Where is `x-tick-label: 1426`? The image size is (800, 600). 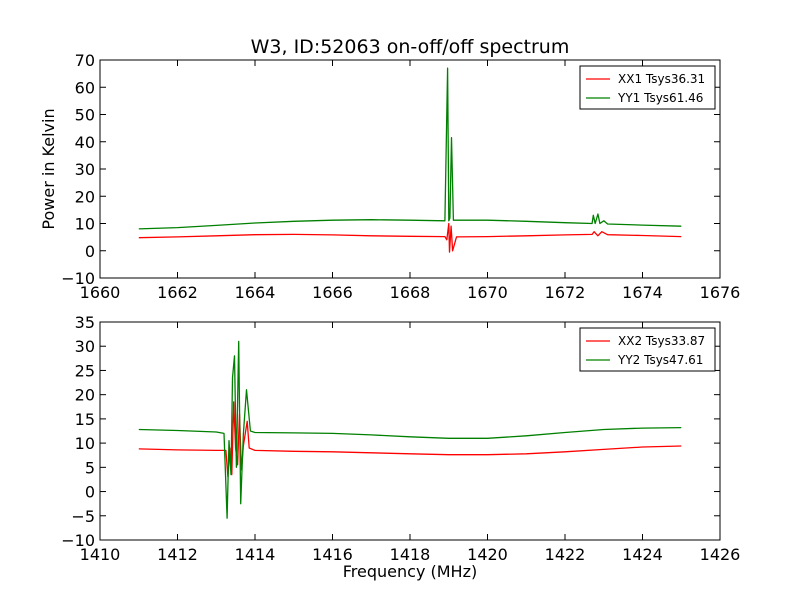 x-tick-label: 1426 is located at coordinates (720, 554).